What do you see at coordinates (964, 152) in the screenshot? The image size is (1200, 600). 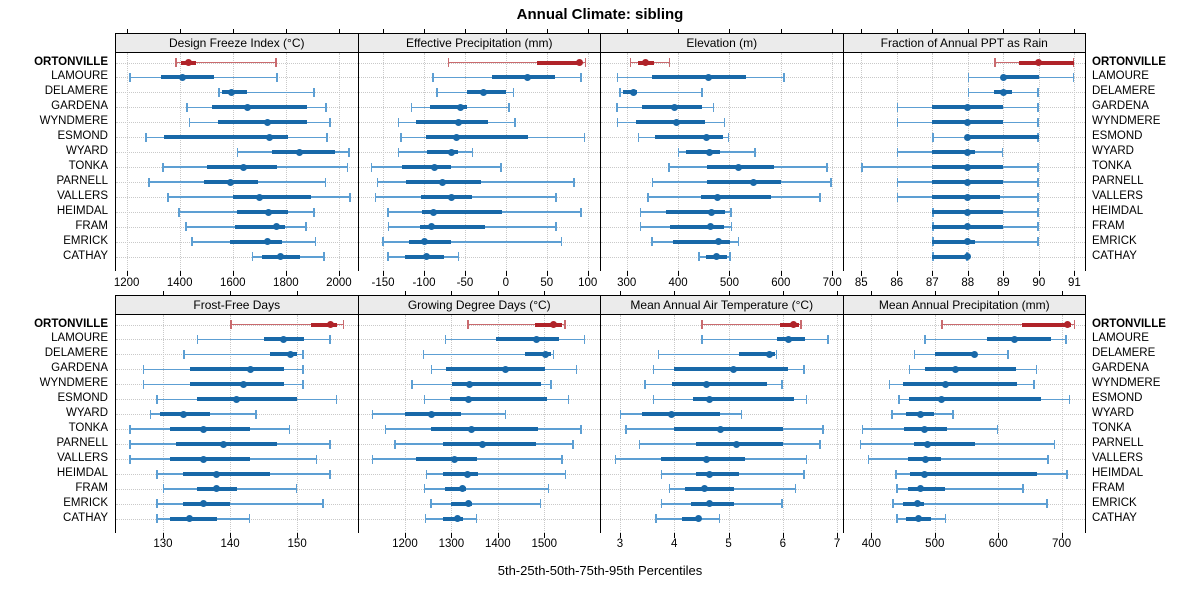 I see `panel-fraction-of-annual-ppt-as-rain: Fraction of Annual PPT as Rain` at bounding box center [964, 152].